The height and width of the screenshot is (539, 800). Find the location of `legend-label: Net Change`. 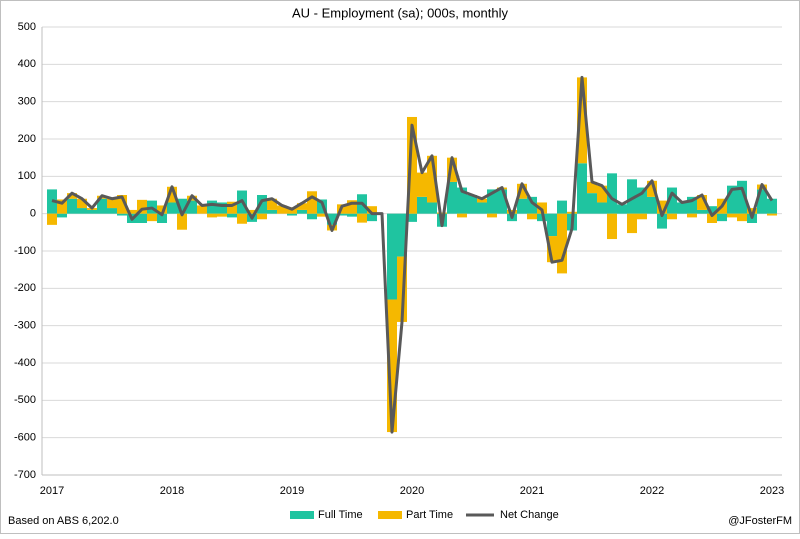

legend-label: Net Change is located at coordinates (529, 515).